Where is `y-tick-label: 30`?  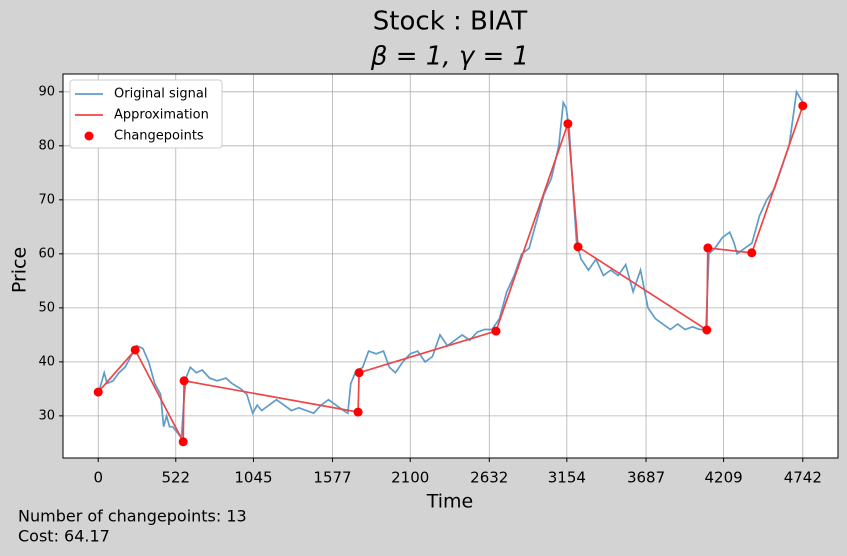
y-tick-label: 30 is located at coordinates (46, 415).